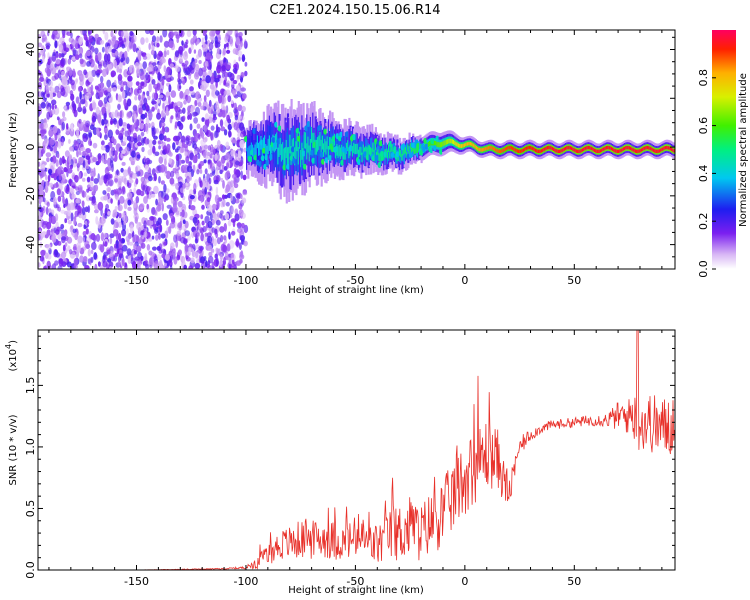 This screenshot has height=600, width=750. What do you see at coordinates (136, 581) in the screenshot?
I see `x-tick-label: -150` at bounding box center [136, 581].